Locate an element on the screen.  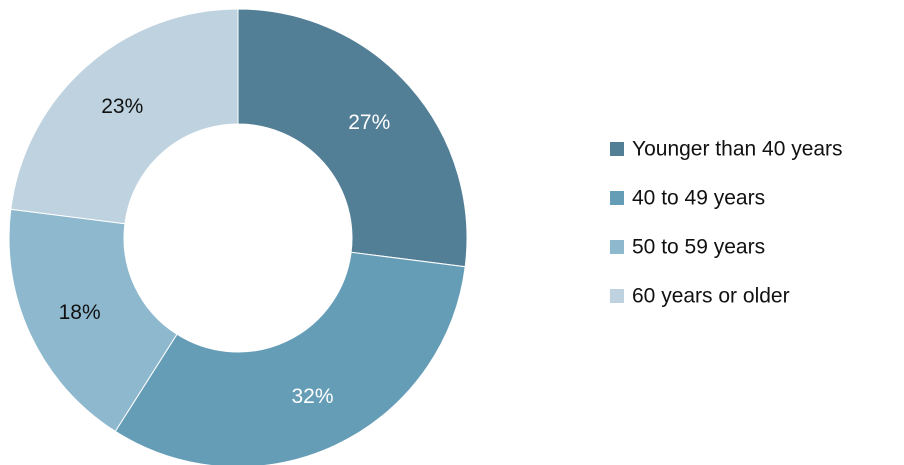
legend-label-50-to-59-years: 50 to 59 years is located at coordinates (698, 247).